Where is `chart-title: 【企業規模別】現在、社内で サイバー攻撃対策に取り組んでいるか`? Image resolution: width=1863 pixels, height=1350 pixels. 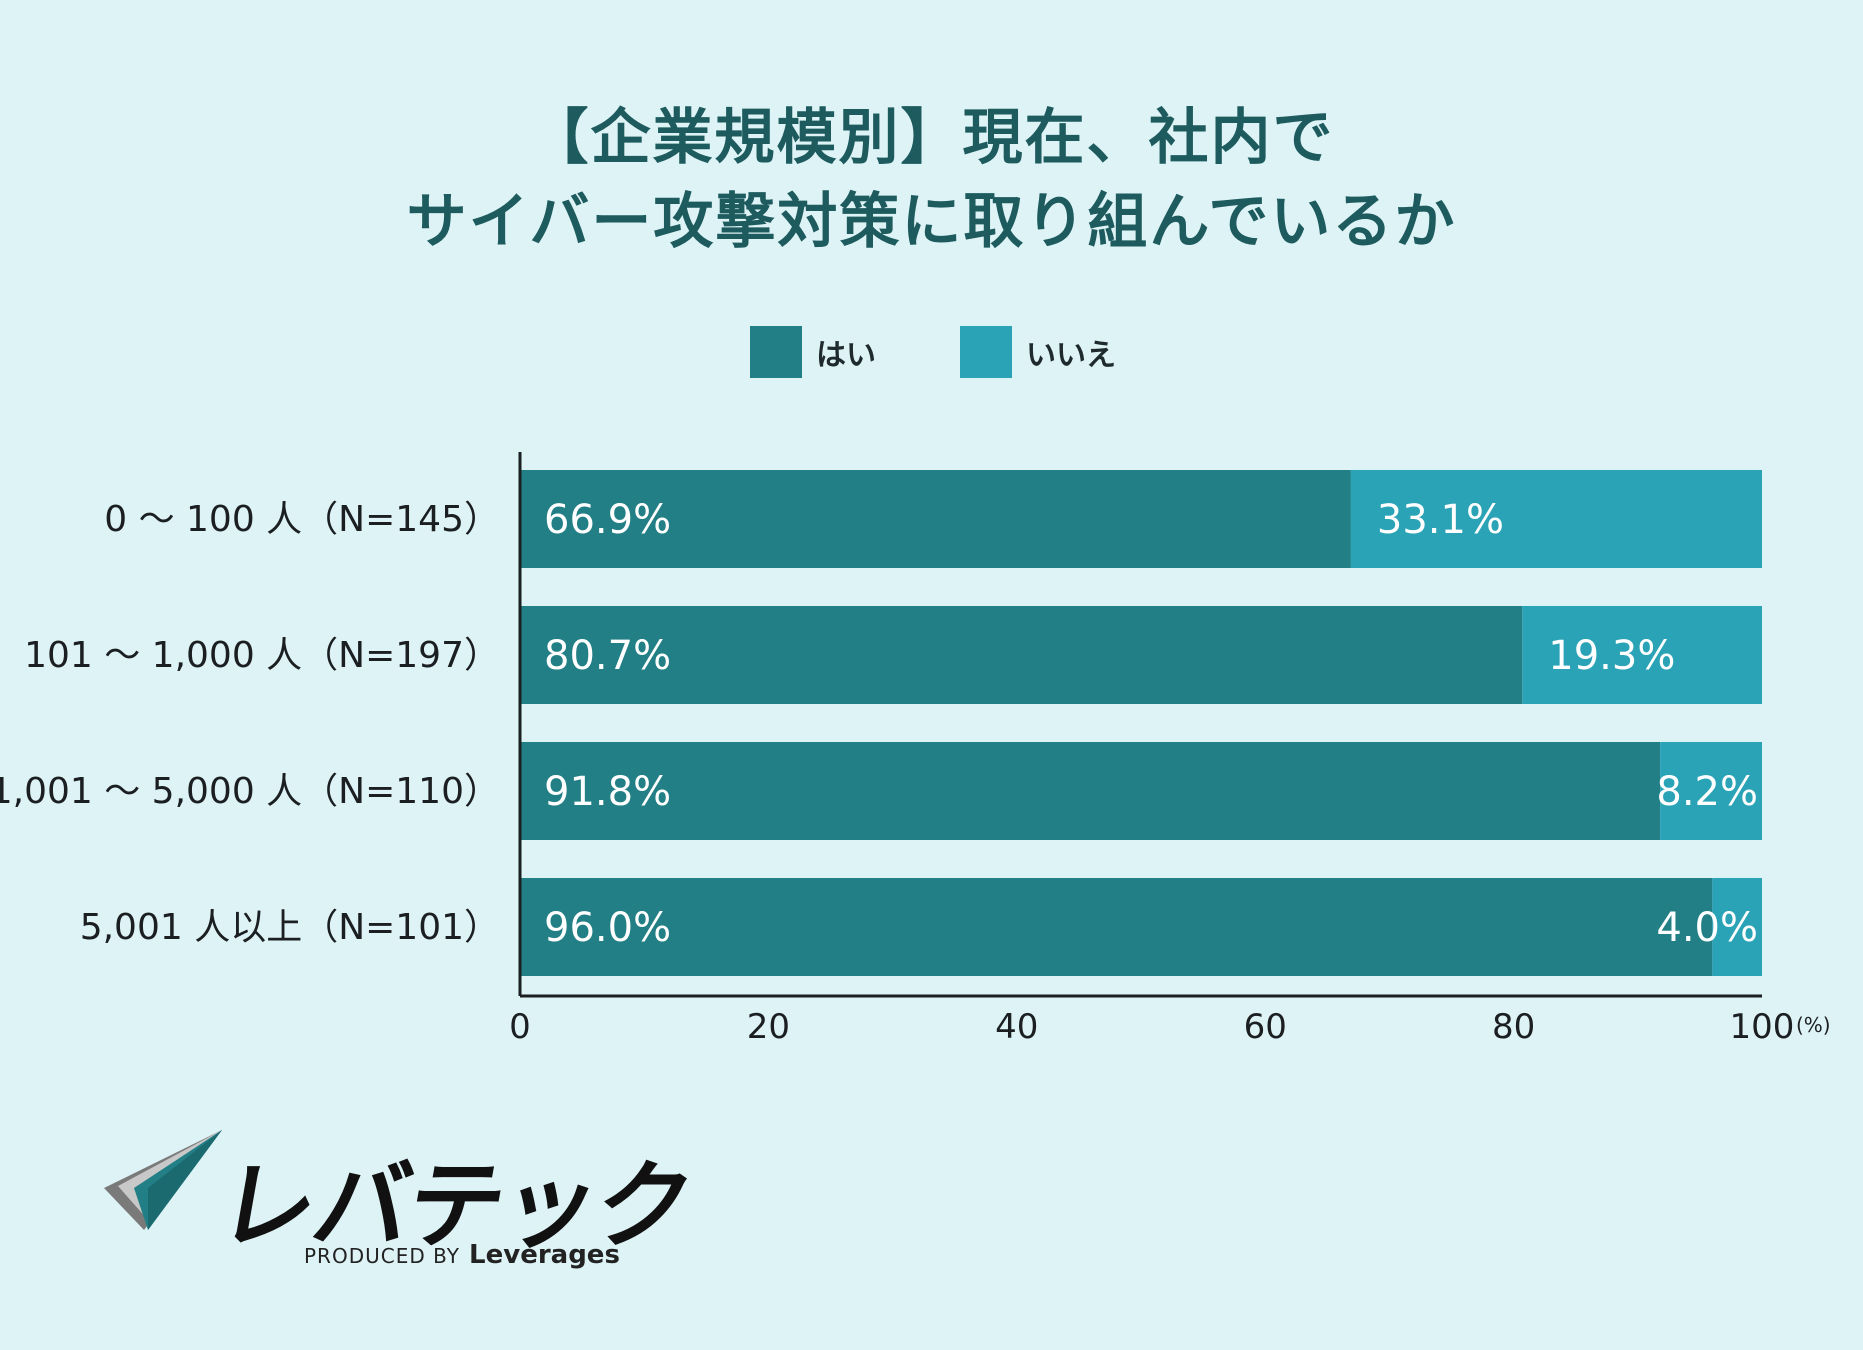
chart-title: 【企業規模別】現在、社内で サイバー攻撃対策に取り組んでいるか is located at coordinates (931, 180).